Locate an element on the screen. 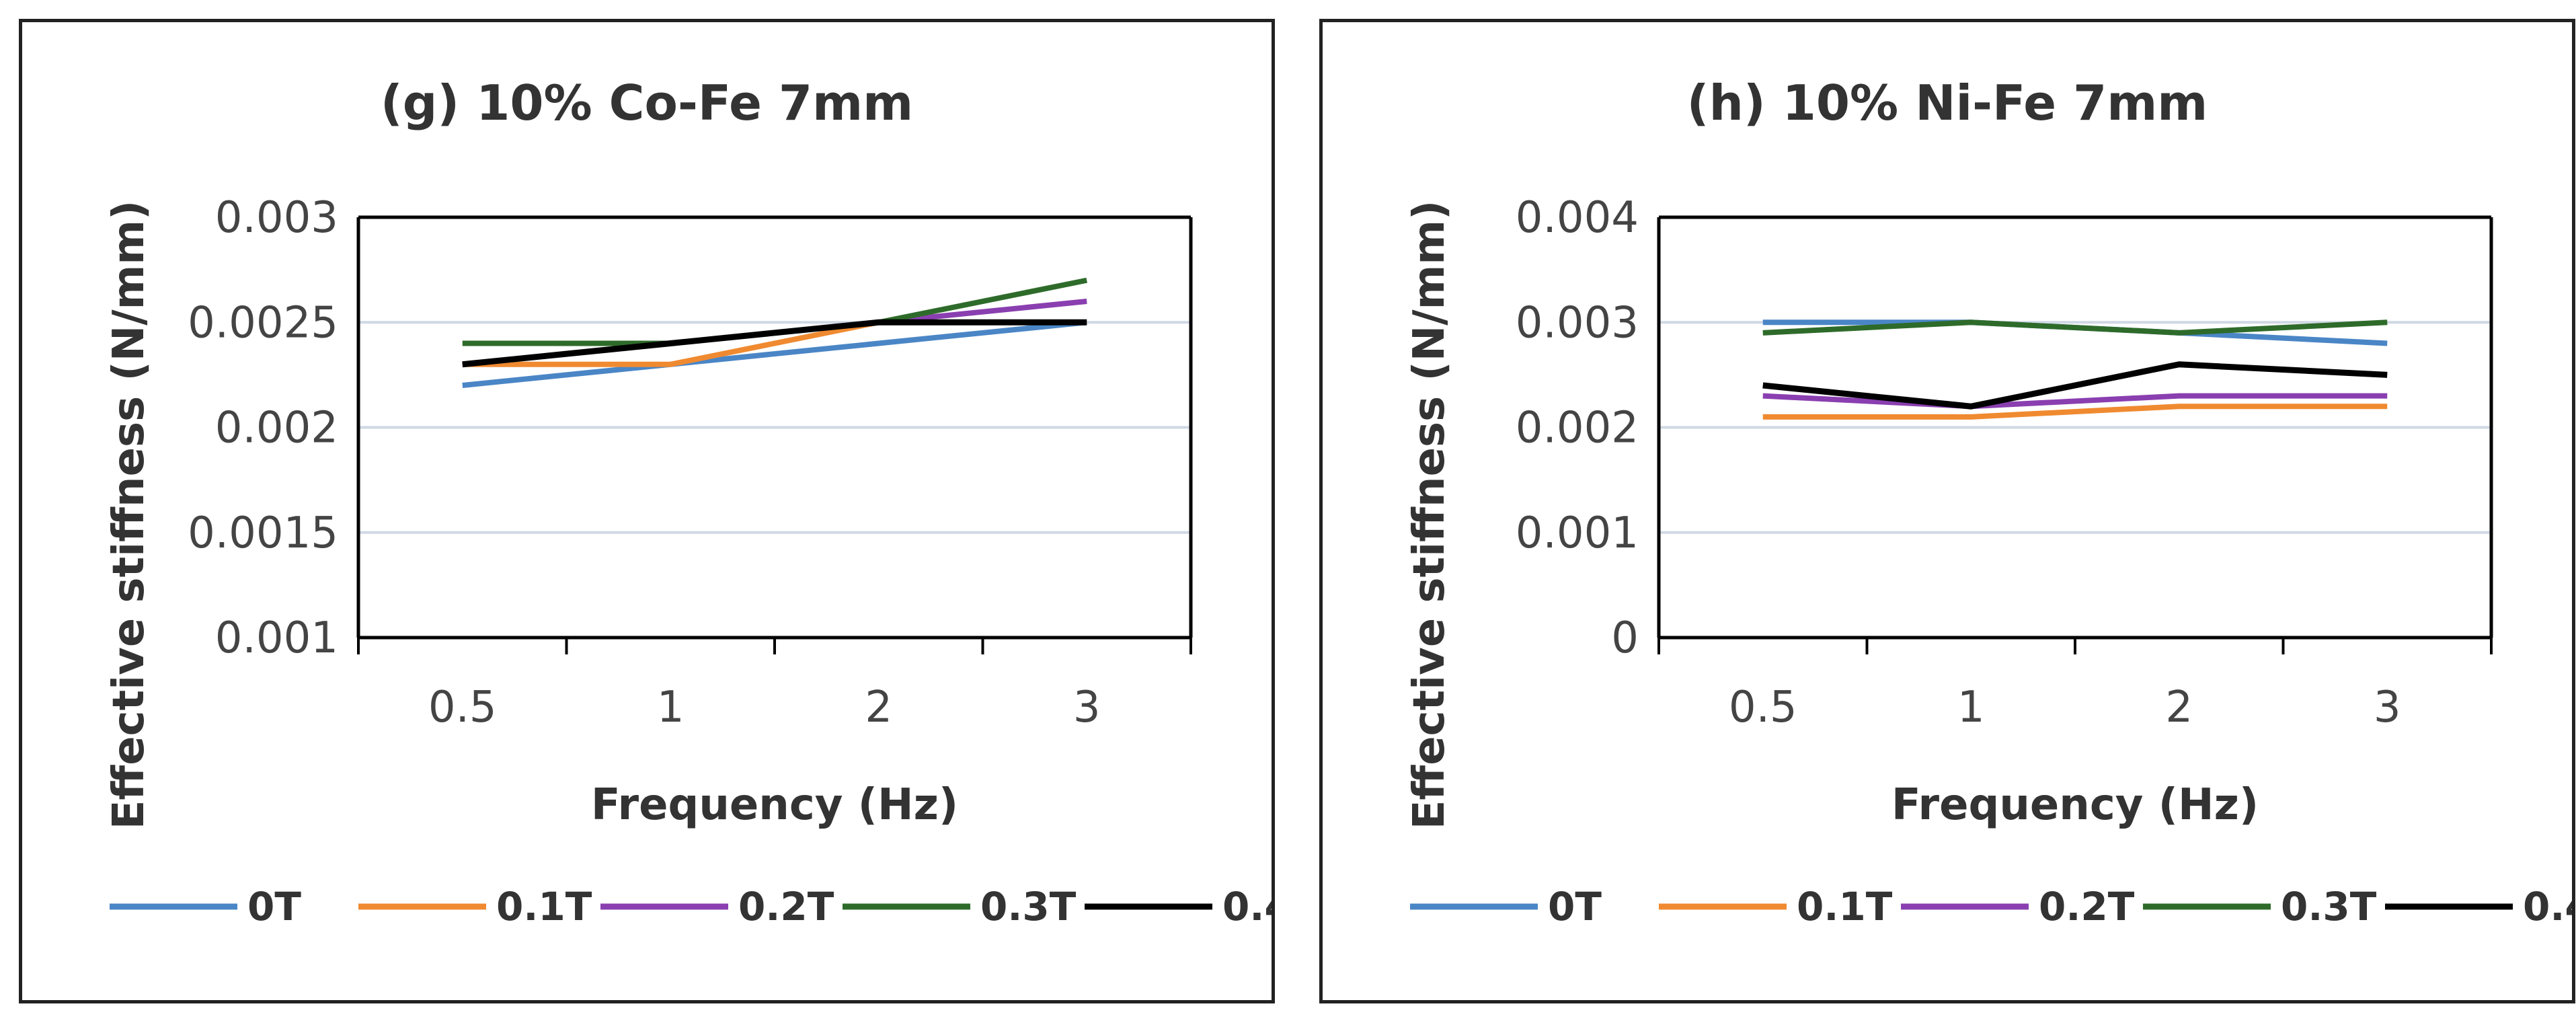  y-tick-label: 0.0015 is located at coordinates (263, 533).